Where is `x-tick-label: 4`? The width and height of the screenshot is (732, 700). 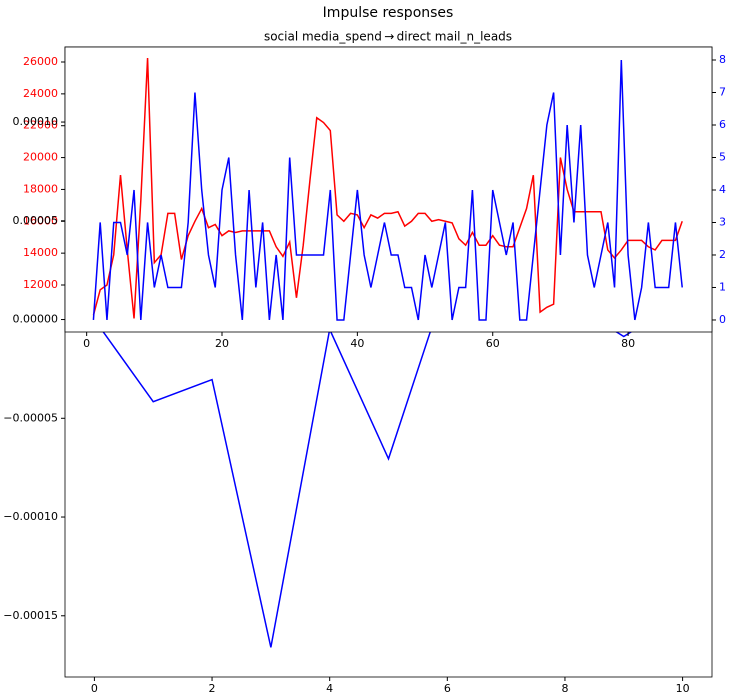
x-tick-label: 4 is located at coordinates (329, 688).